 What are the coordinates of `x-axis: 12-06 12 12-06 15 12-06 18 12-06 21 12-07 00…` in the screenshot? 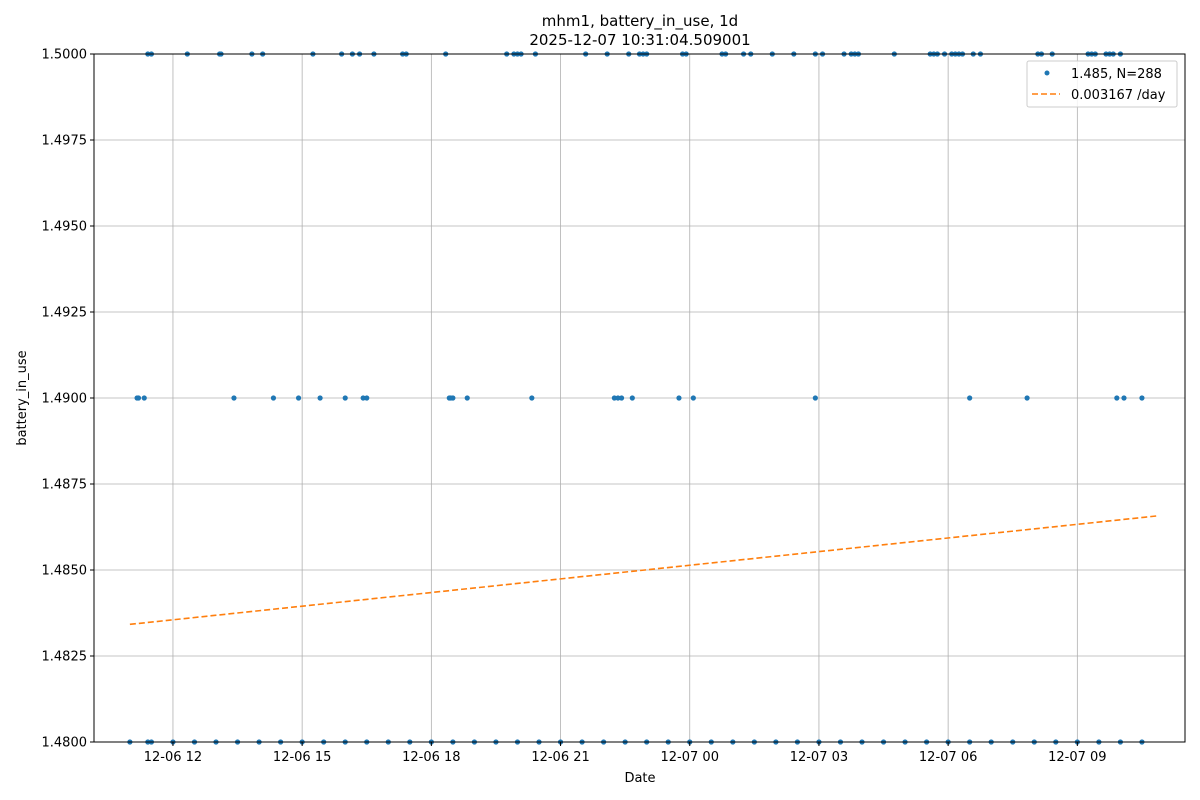 It's located at (625, 753).